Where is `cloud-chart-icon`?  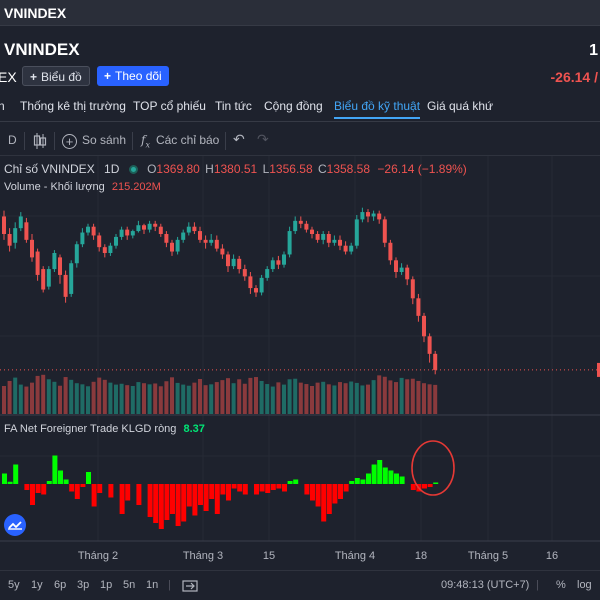 cloud-chart-icon is located at coordinates (15, 525).